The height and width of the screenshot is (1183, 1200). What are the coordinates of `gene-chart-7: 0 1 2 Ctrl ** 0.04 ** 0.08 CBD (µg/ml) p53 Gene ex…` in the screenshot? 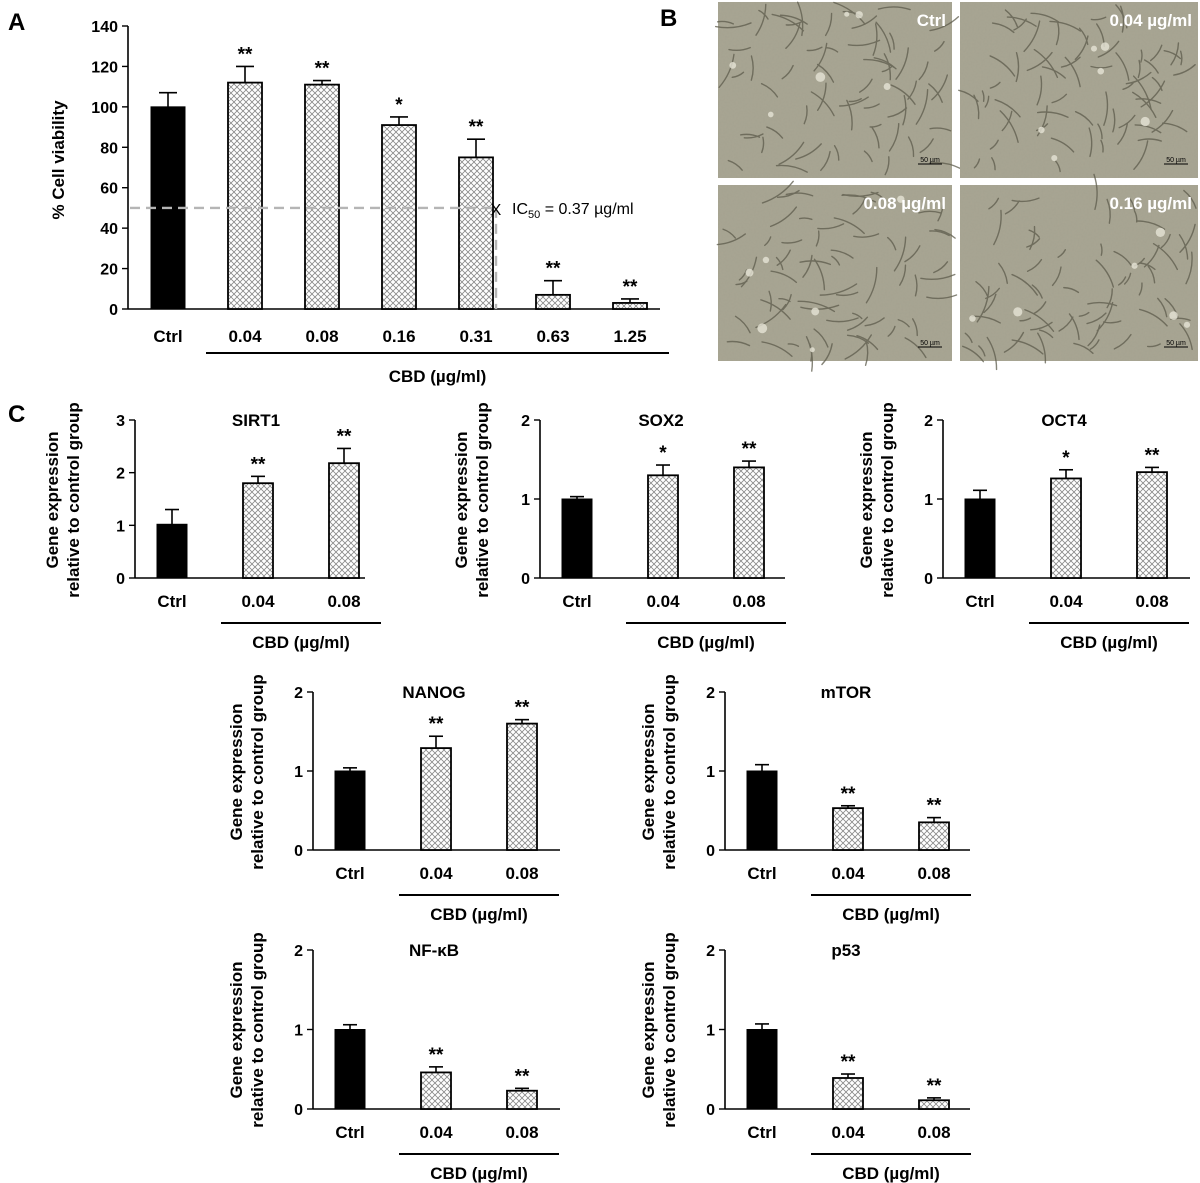 It's located at (805, 1057).